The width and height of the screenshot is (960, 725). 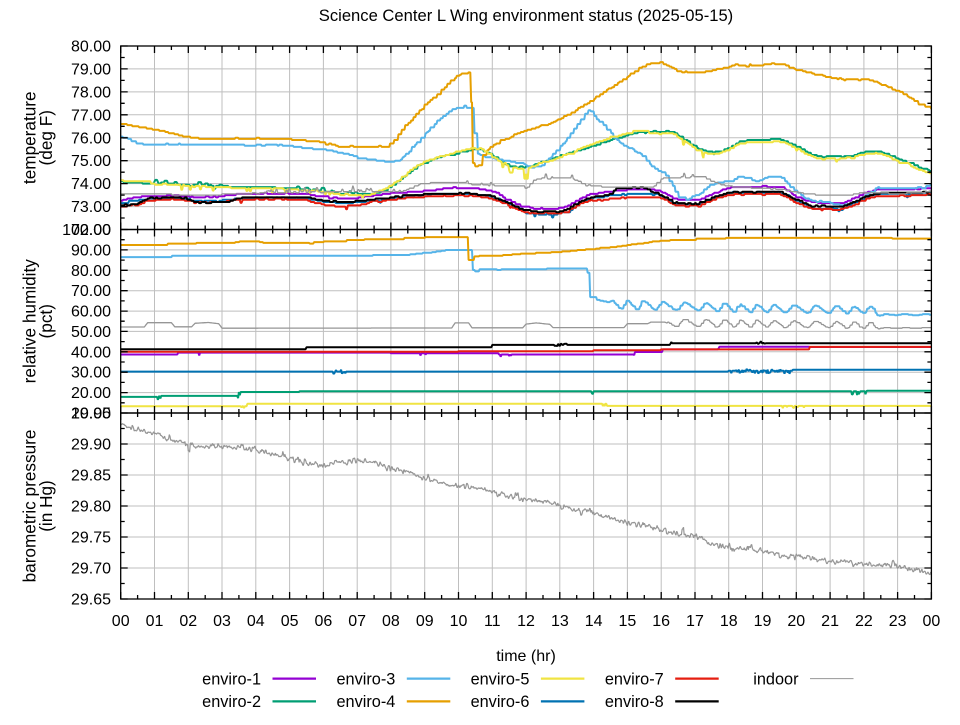 I want to click on svg-text: 29.95, so click(x=91, y=414).